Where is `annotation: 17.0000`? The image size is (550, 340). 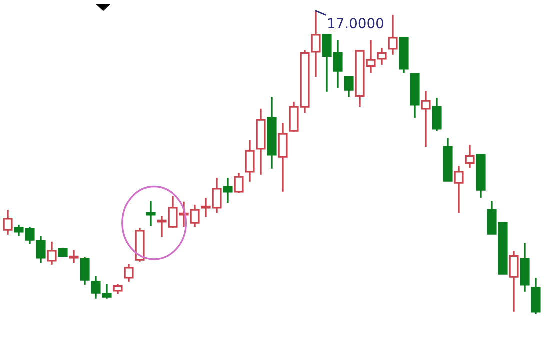
annotation: 17.0000 is located at coordinates (356, 23).